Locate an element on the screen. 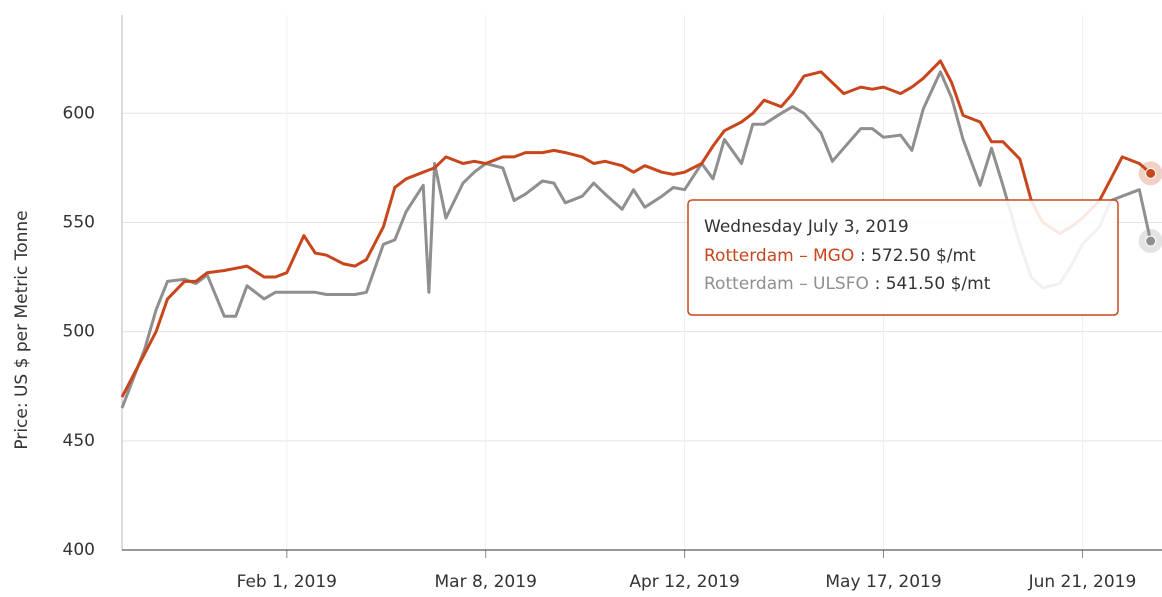  tooltip-row: Rotterdam – ULSFO : 541.50 $/mt is located at coordinates (847, 284).